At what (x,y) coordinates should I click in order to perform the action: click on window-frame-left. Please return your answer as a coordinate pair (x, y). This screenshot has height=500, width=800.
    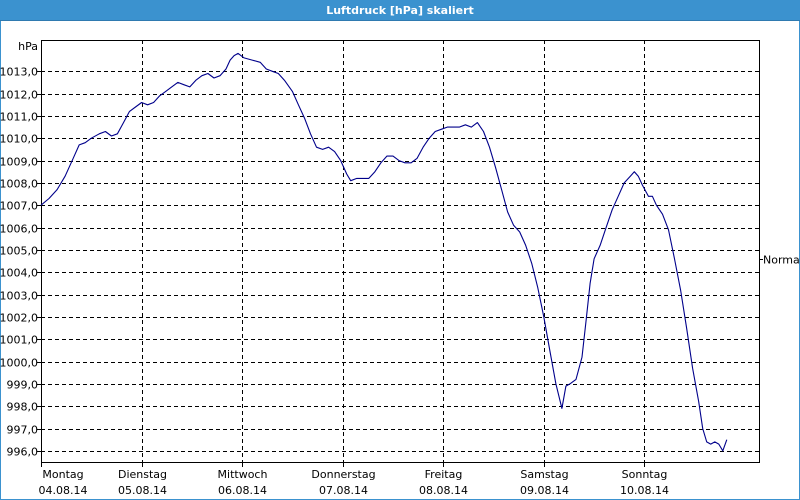
    Looking at the image, I should click on (0, 260).